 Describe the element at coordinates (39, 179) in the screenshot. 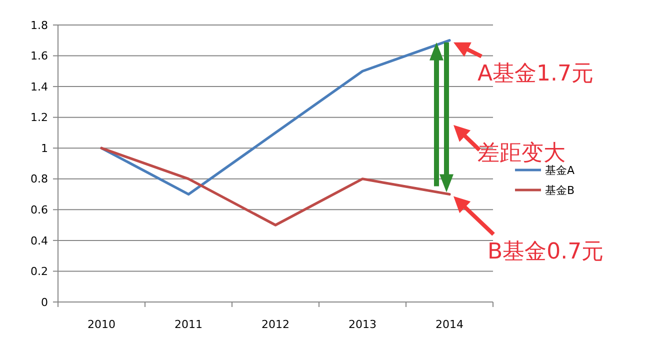

I see `y-tick-label: 0.8` at that location.